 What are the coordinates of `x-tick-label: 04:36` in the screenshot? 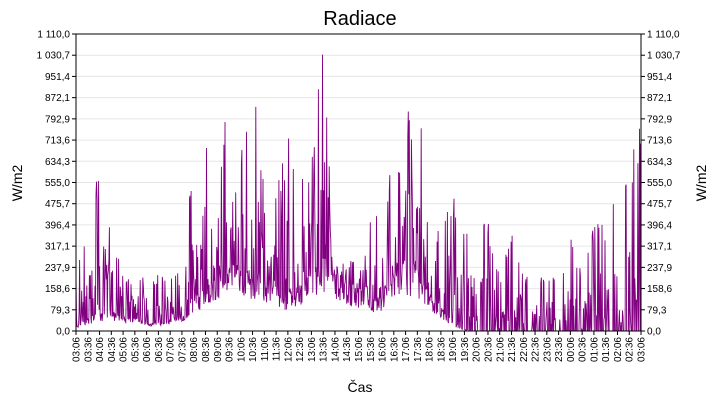 It's located at (112, 349).